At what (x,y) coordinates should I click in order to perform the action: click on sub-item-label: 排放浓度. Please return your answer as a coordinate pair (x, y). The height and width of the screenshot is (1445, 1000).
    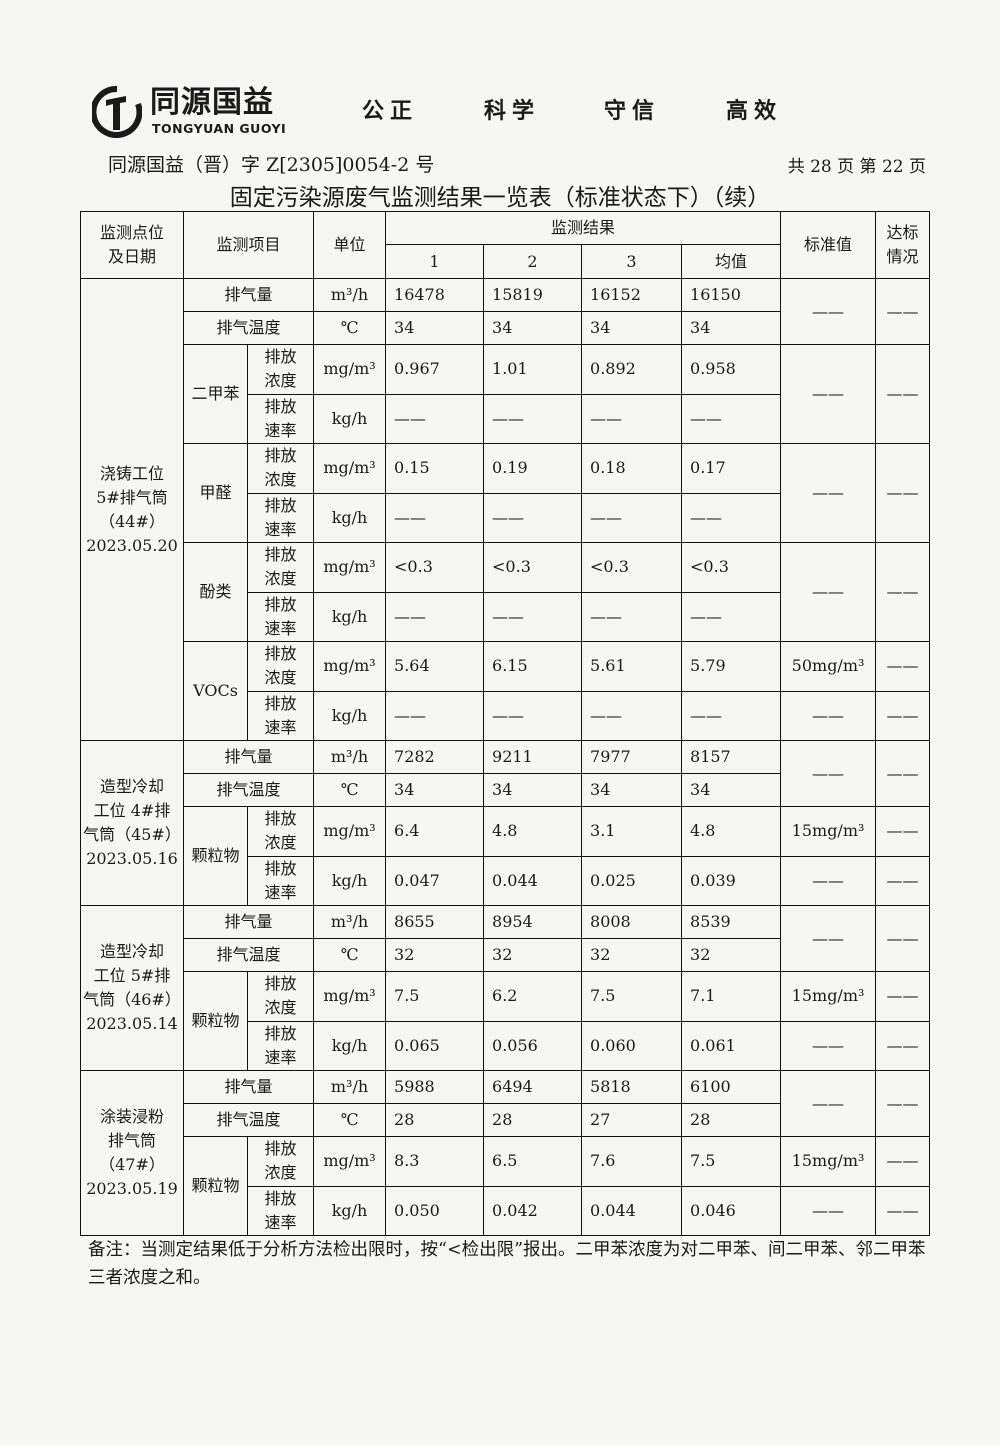
    Looking at the image, I should click on (280, 666).